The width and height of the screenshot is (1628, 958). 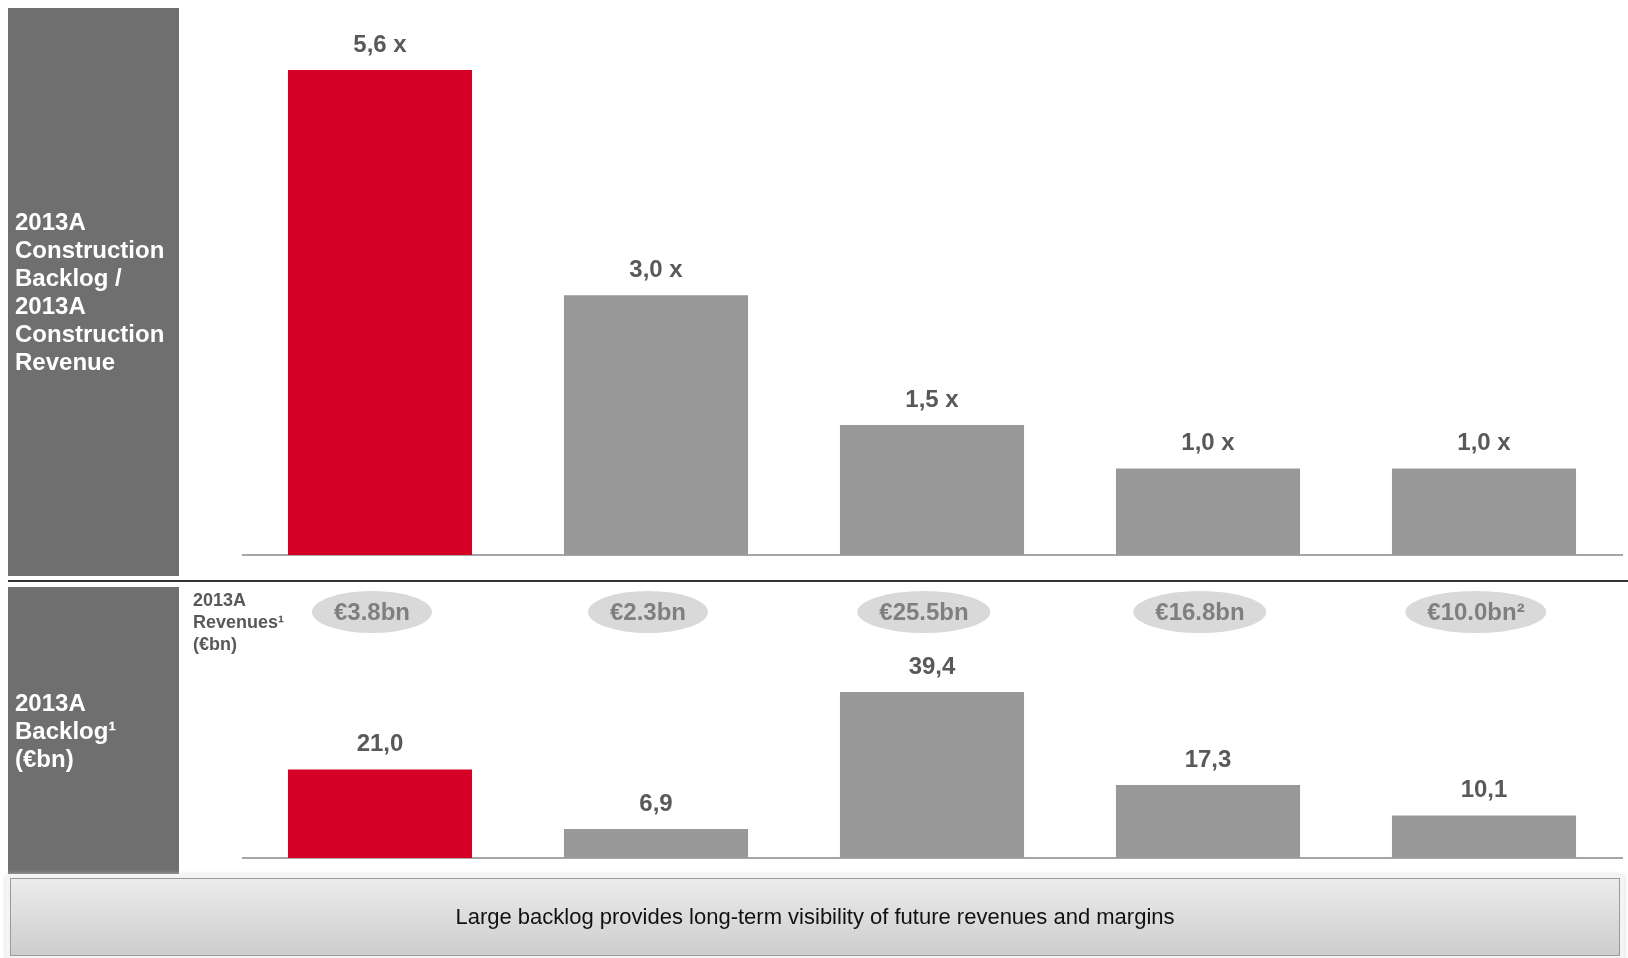 I want to click on text: €3.8bn, so click(x=372, y=612).